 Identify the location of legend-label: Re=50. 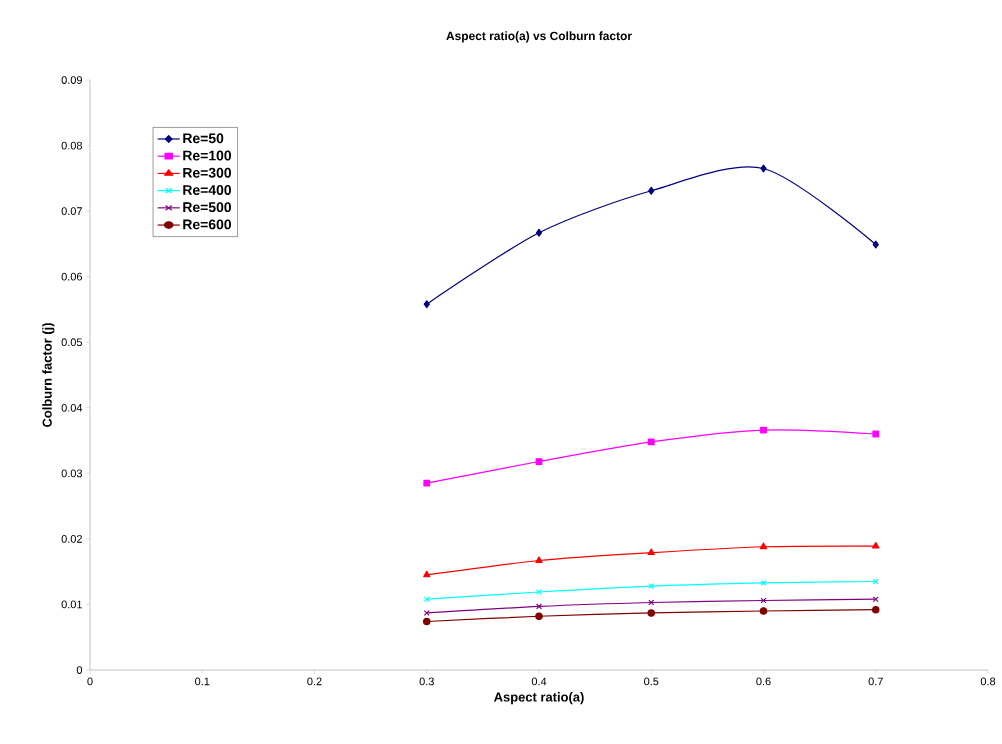
(203, 138).